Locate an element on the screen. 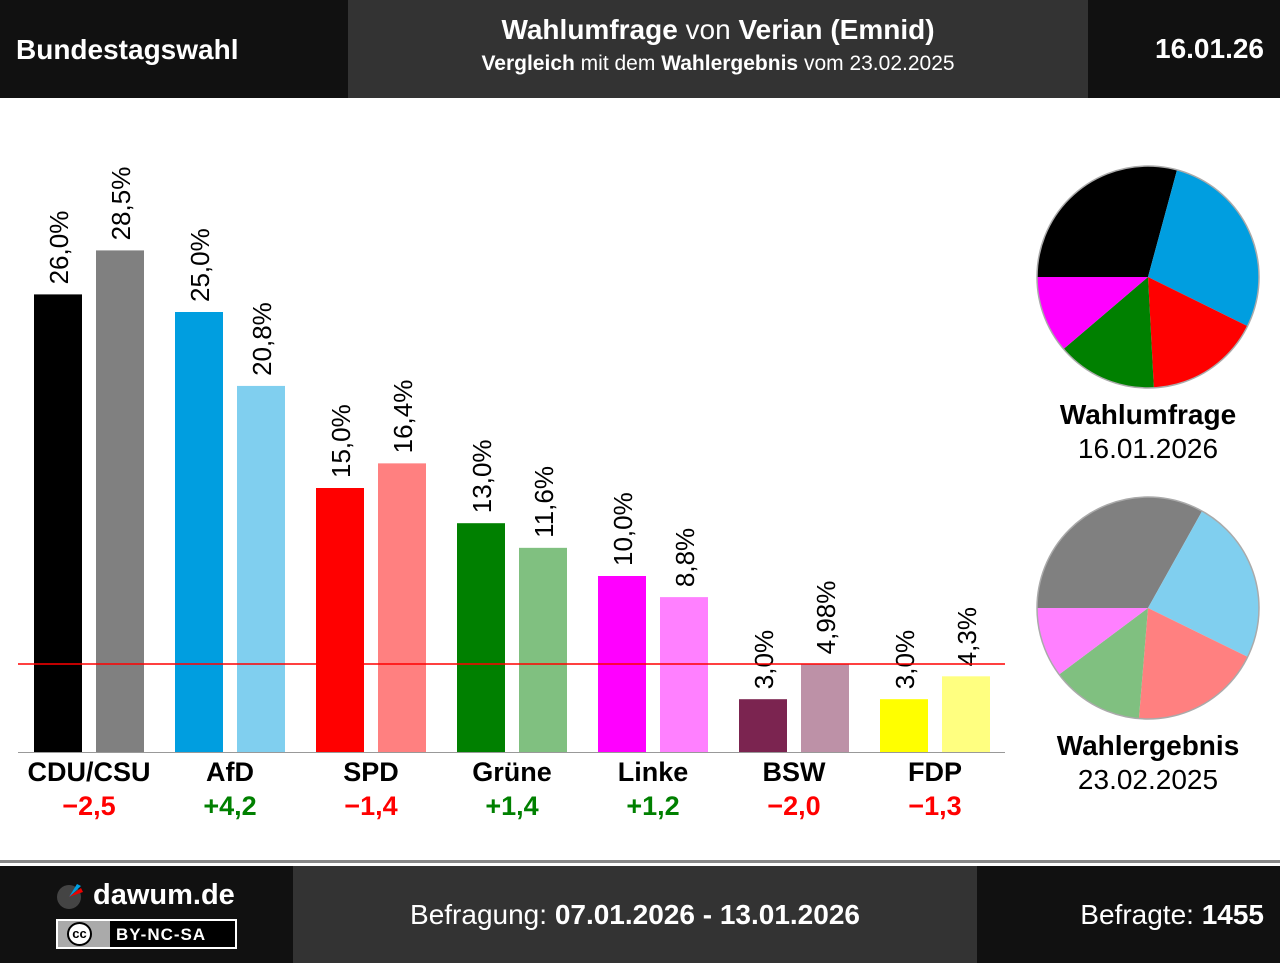 The height and width of the screenshot is (963, 1280). bar-afd-result is located at coordinates (261, 568).